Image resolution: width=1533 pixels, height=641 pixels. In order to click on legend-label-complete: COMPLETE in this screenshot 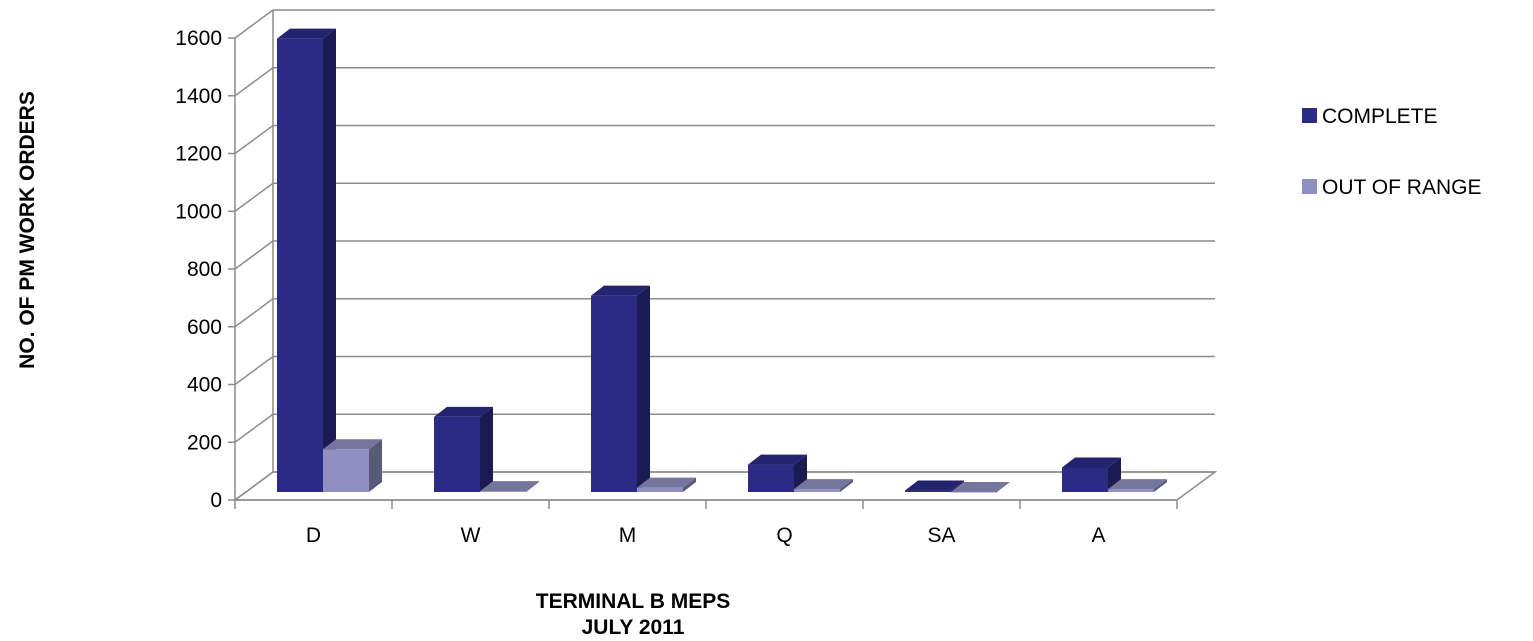, I will do `click(1380, 116)`.